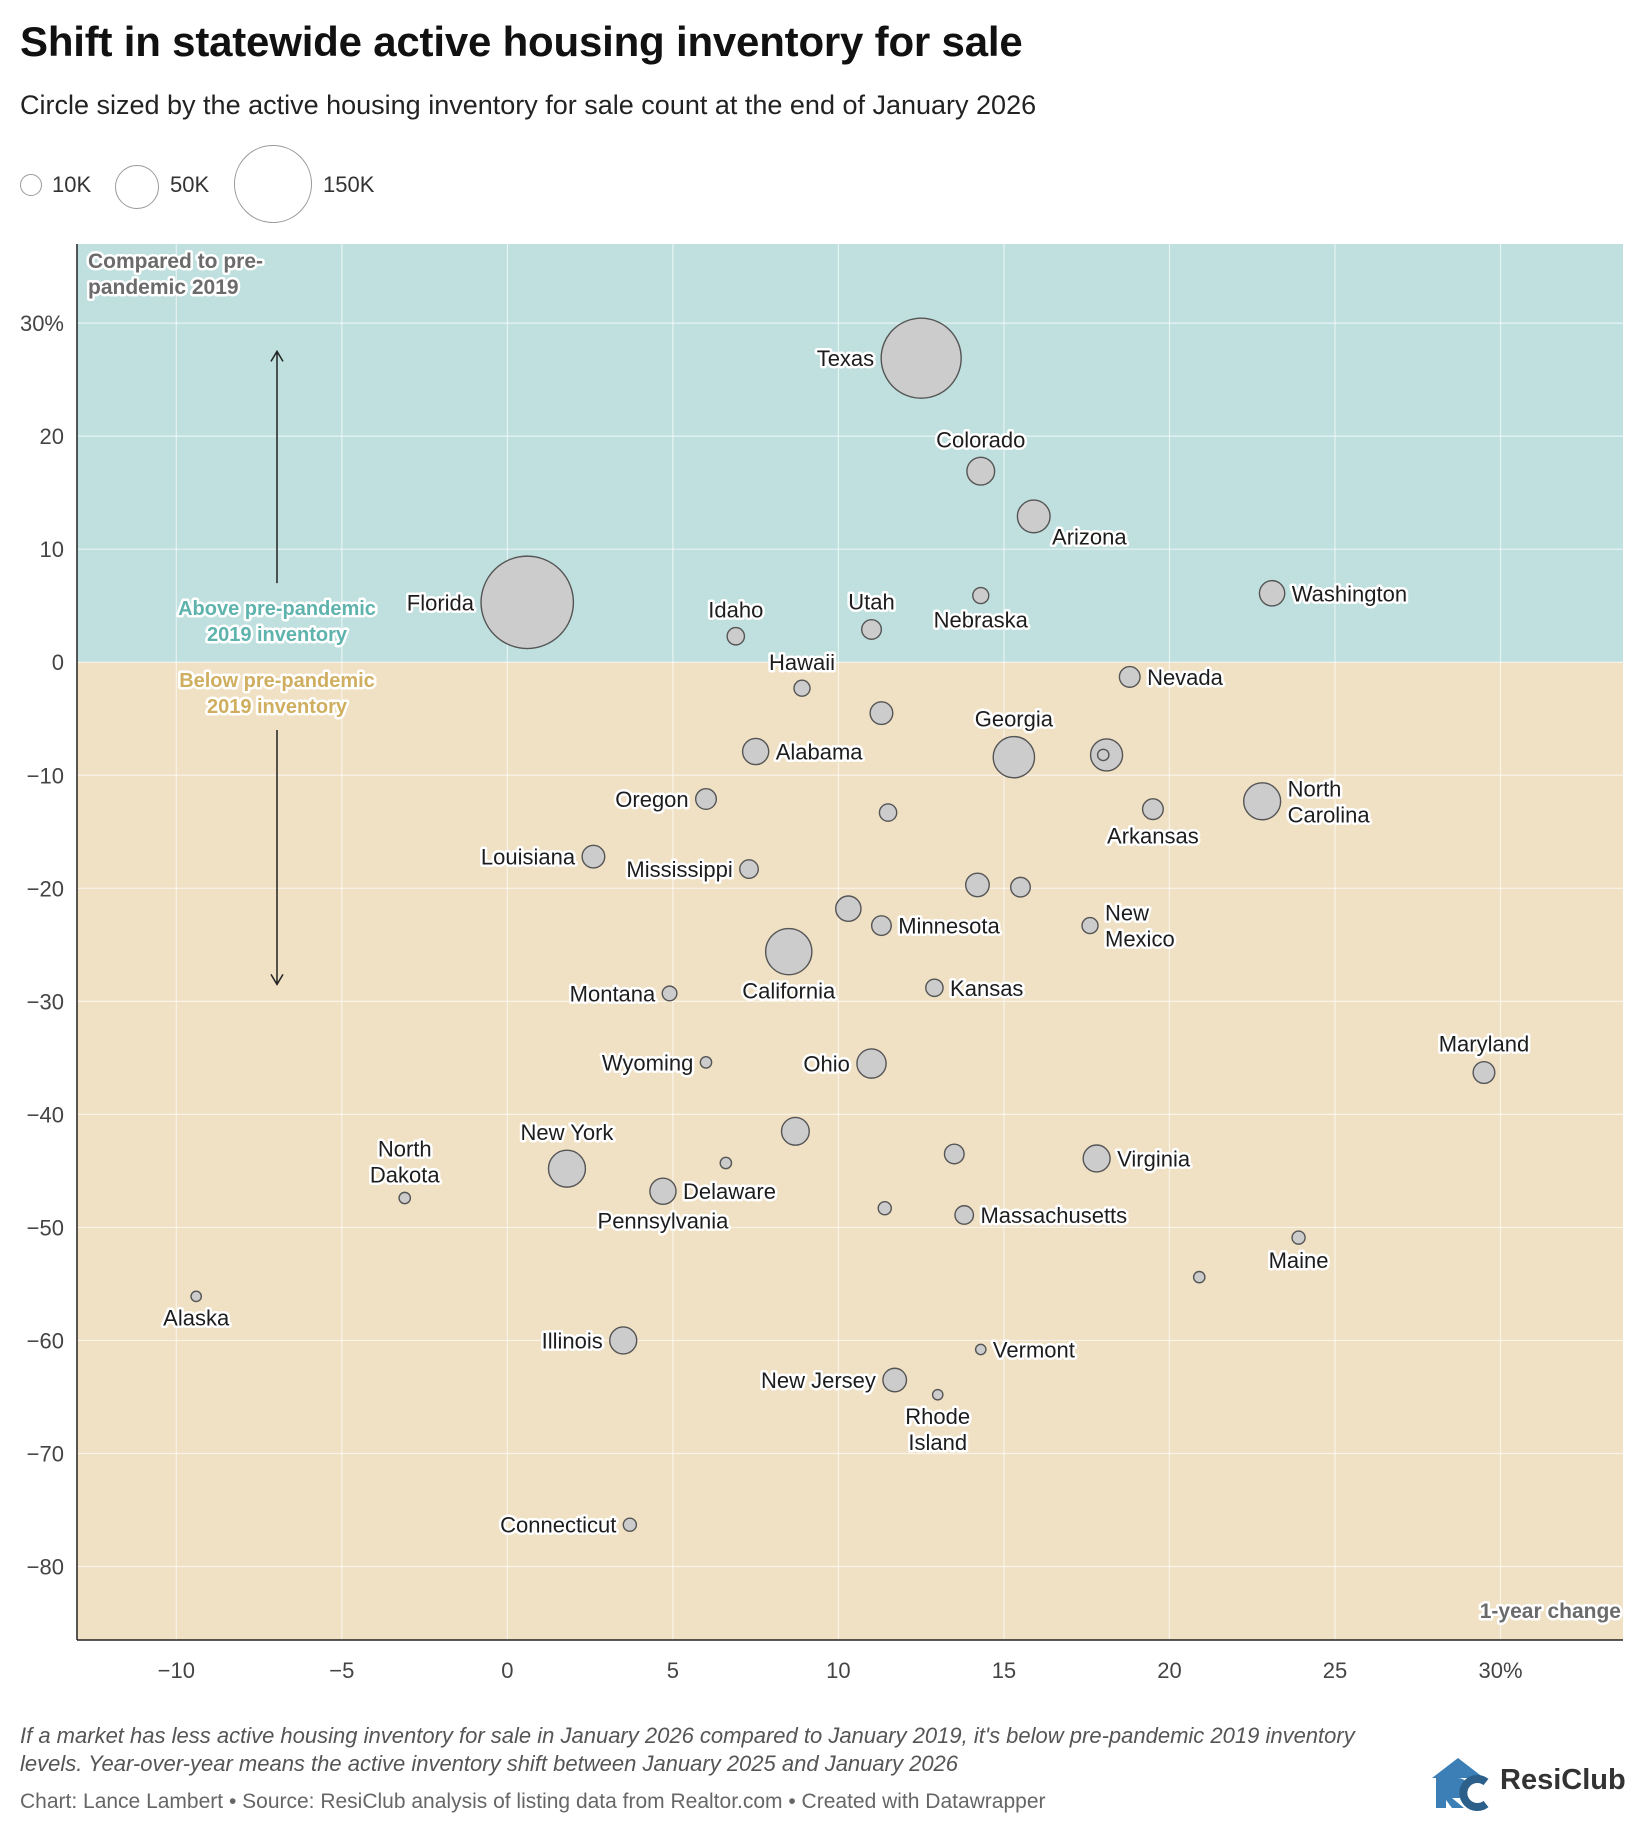 This screenshot has width=1646, height=1836. I want to click on y-tick-label: −50, so click(45, 1227).